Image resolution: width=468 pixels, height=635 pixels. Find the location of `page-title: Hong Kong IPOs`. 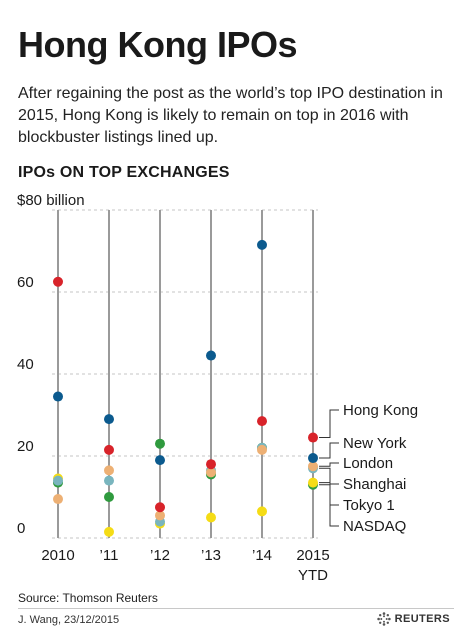

page-title: Hong Kong IPOs is located at coordinates (157, 44).